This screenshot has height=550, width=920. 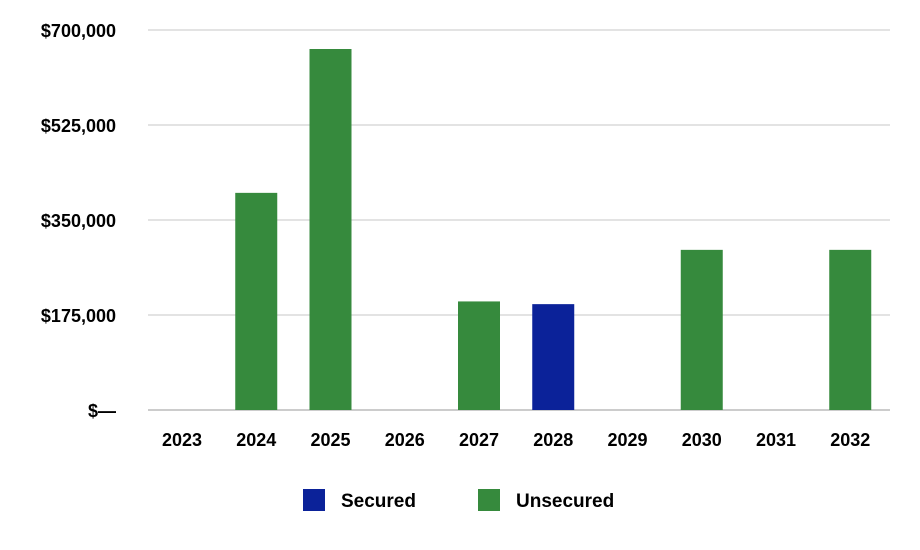 I want to click on y-axis-tick-labels: $— $175,000 $350,000 $525,000 $700,000, so click(x=78, y=221).